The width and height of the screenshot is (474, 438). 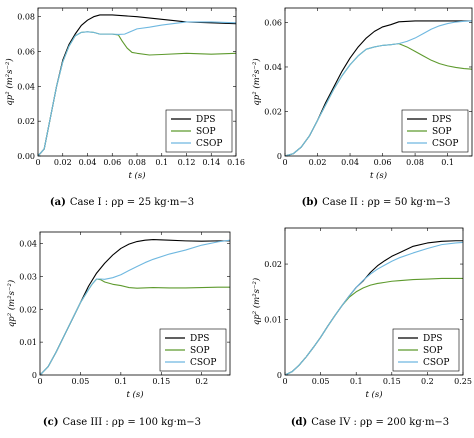 What do you see at coordinates (58, 202) in the screenshot?
I see `caption-label: (a)` at bounding box center [58, 202].